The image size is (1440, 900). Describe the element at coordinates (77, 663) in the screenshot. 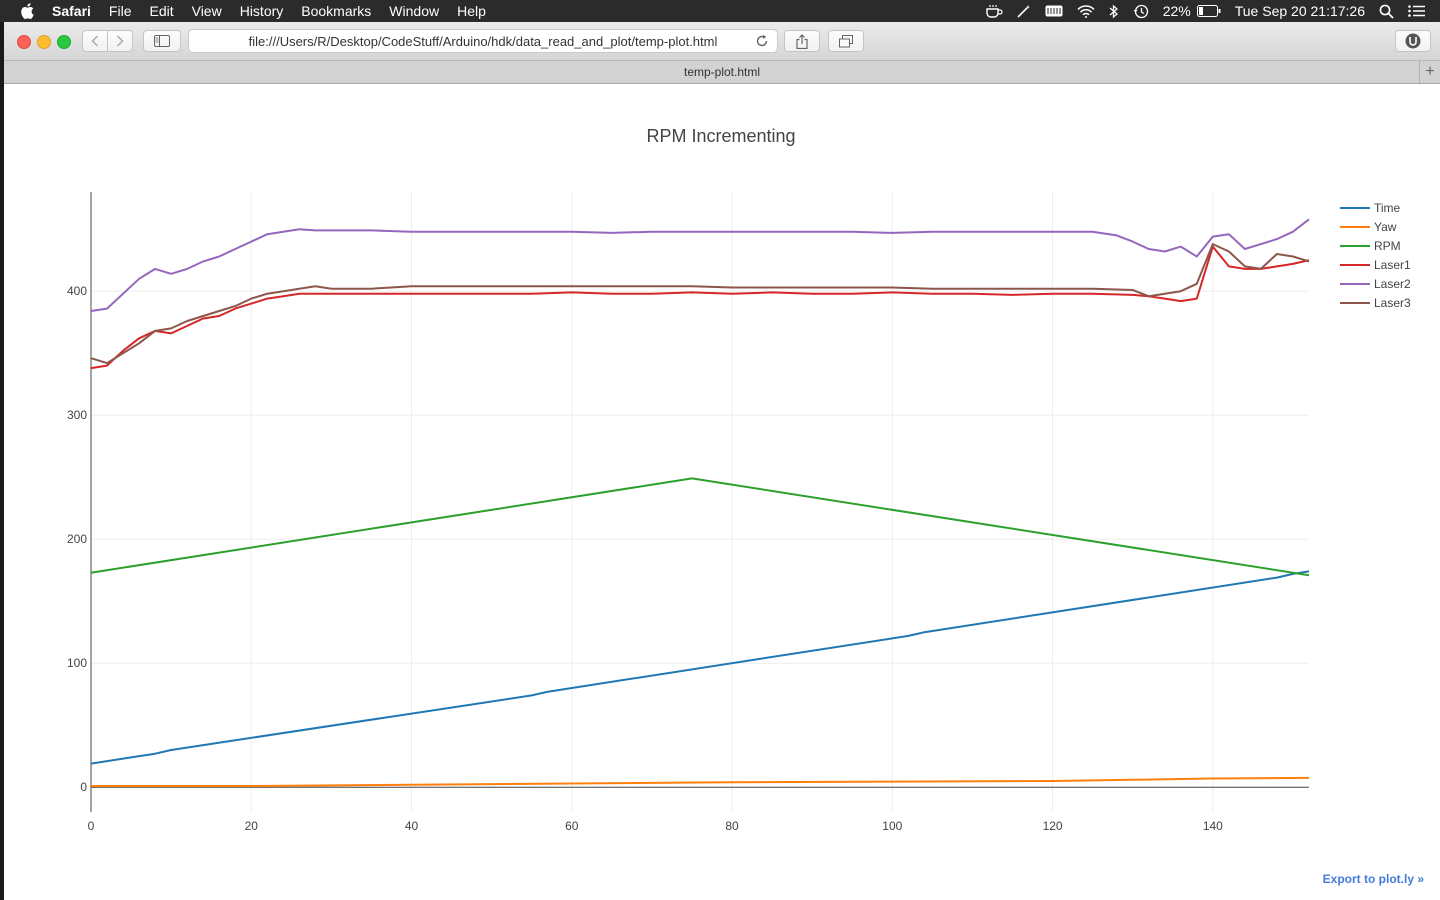

I see `y-tick-label-100: 100` at that location.